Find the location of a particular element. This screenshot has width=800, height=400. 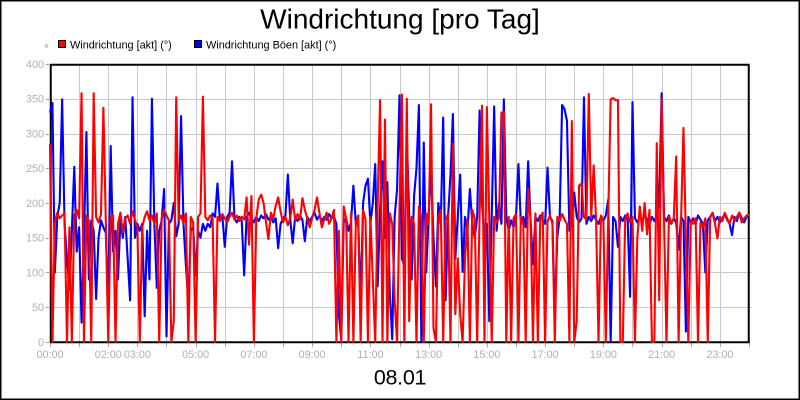

svg-text: 50 is located at coordinates (38, 308).